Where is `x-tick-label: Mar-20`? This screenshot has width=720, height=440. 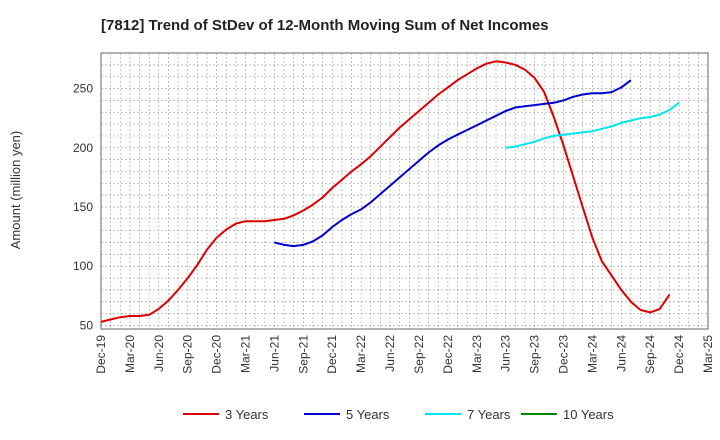 x-tick-label: Mar-20 is located at coordinates (130, 354).